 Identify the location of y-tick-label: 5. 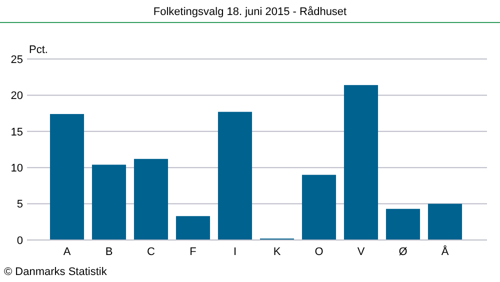
(19, 204).